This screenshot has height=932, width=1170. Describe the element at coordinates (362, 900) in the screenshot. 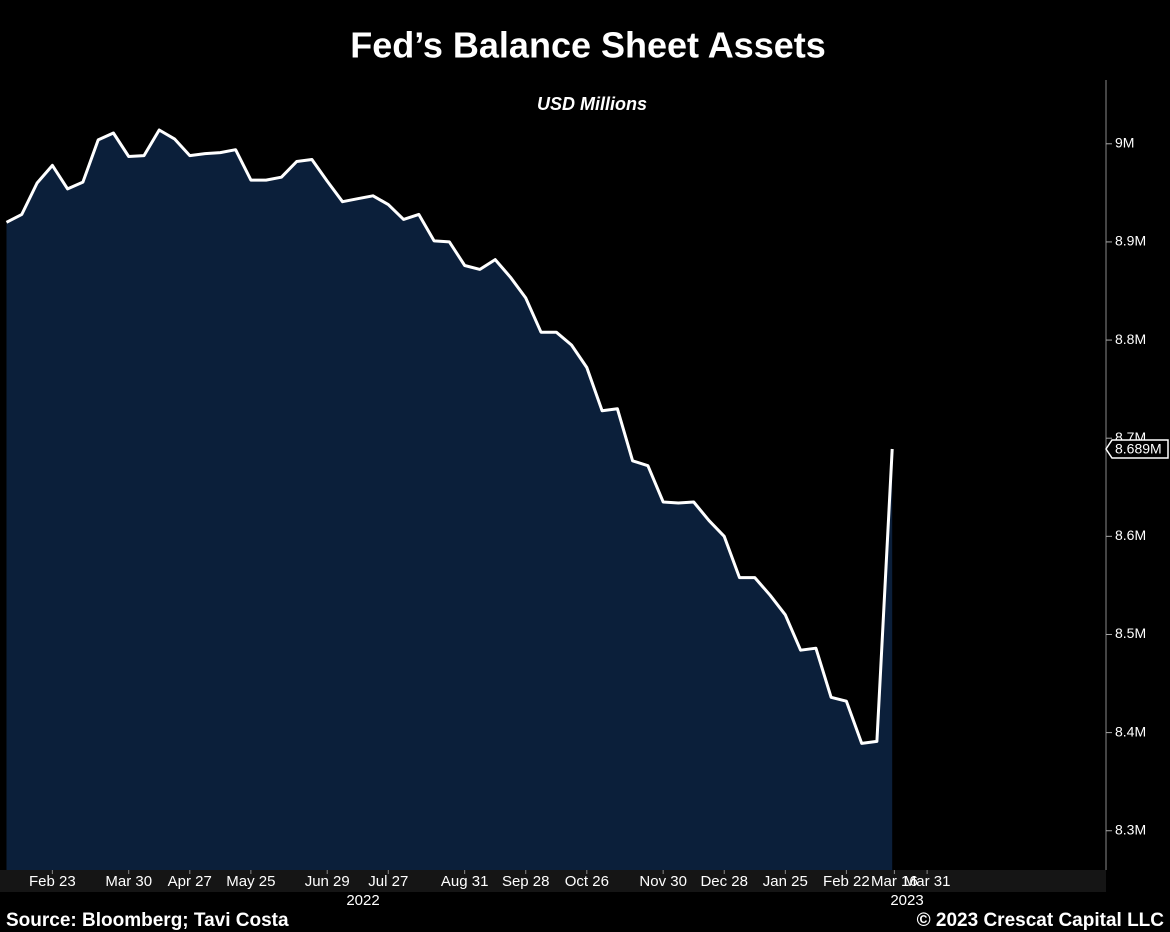

I see `year-label: 2022` at that location.